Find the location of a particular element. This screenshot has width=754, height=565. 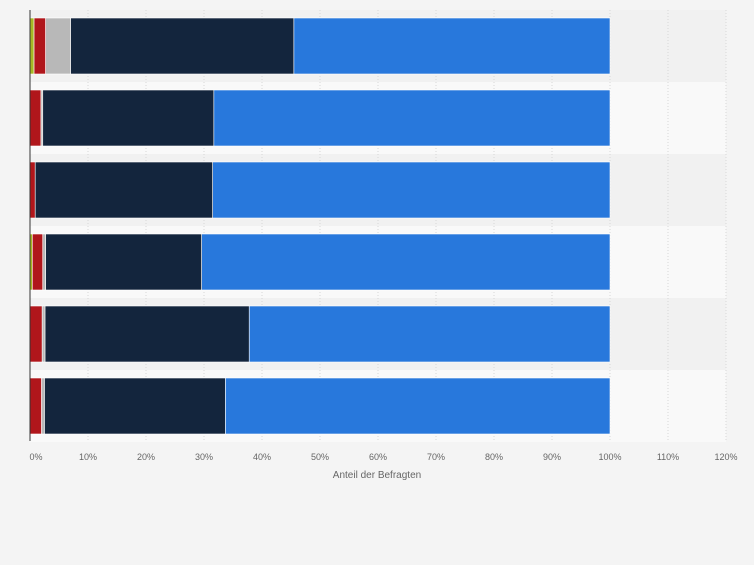

x-tick-label: 0% is located at coordinates (35, 457).